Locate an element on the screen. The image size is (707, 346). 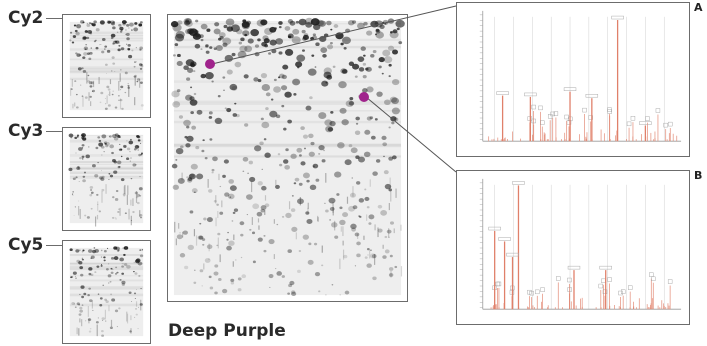
spectrum-peaks-b is located at coordinates (580, 244).